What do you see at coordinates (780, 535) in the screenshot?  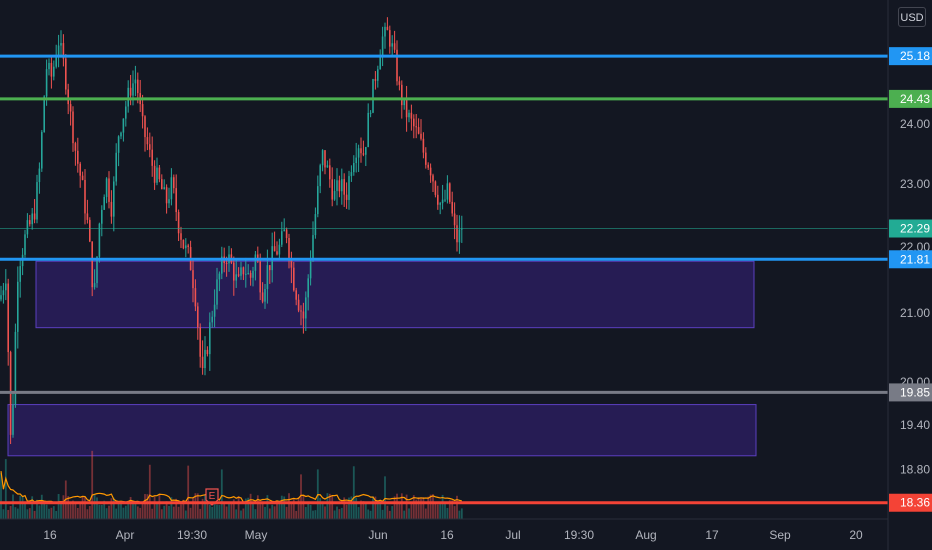 I see `time-tick-label: Sep` at bounding box center [780, 535].